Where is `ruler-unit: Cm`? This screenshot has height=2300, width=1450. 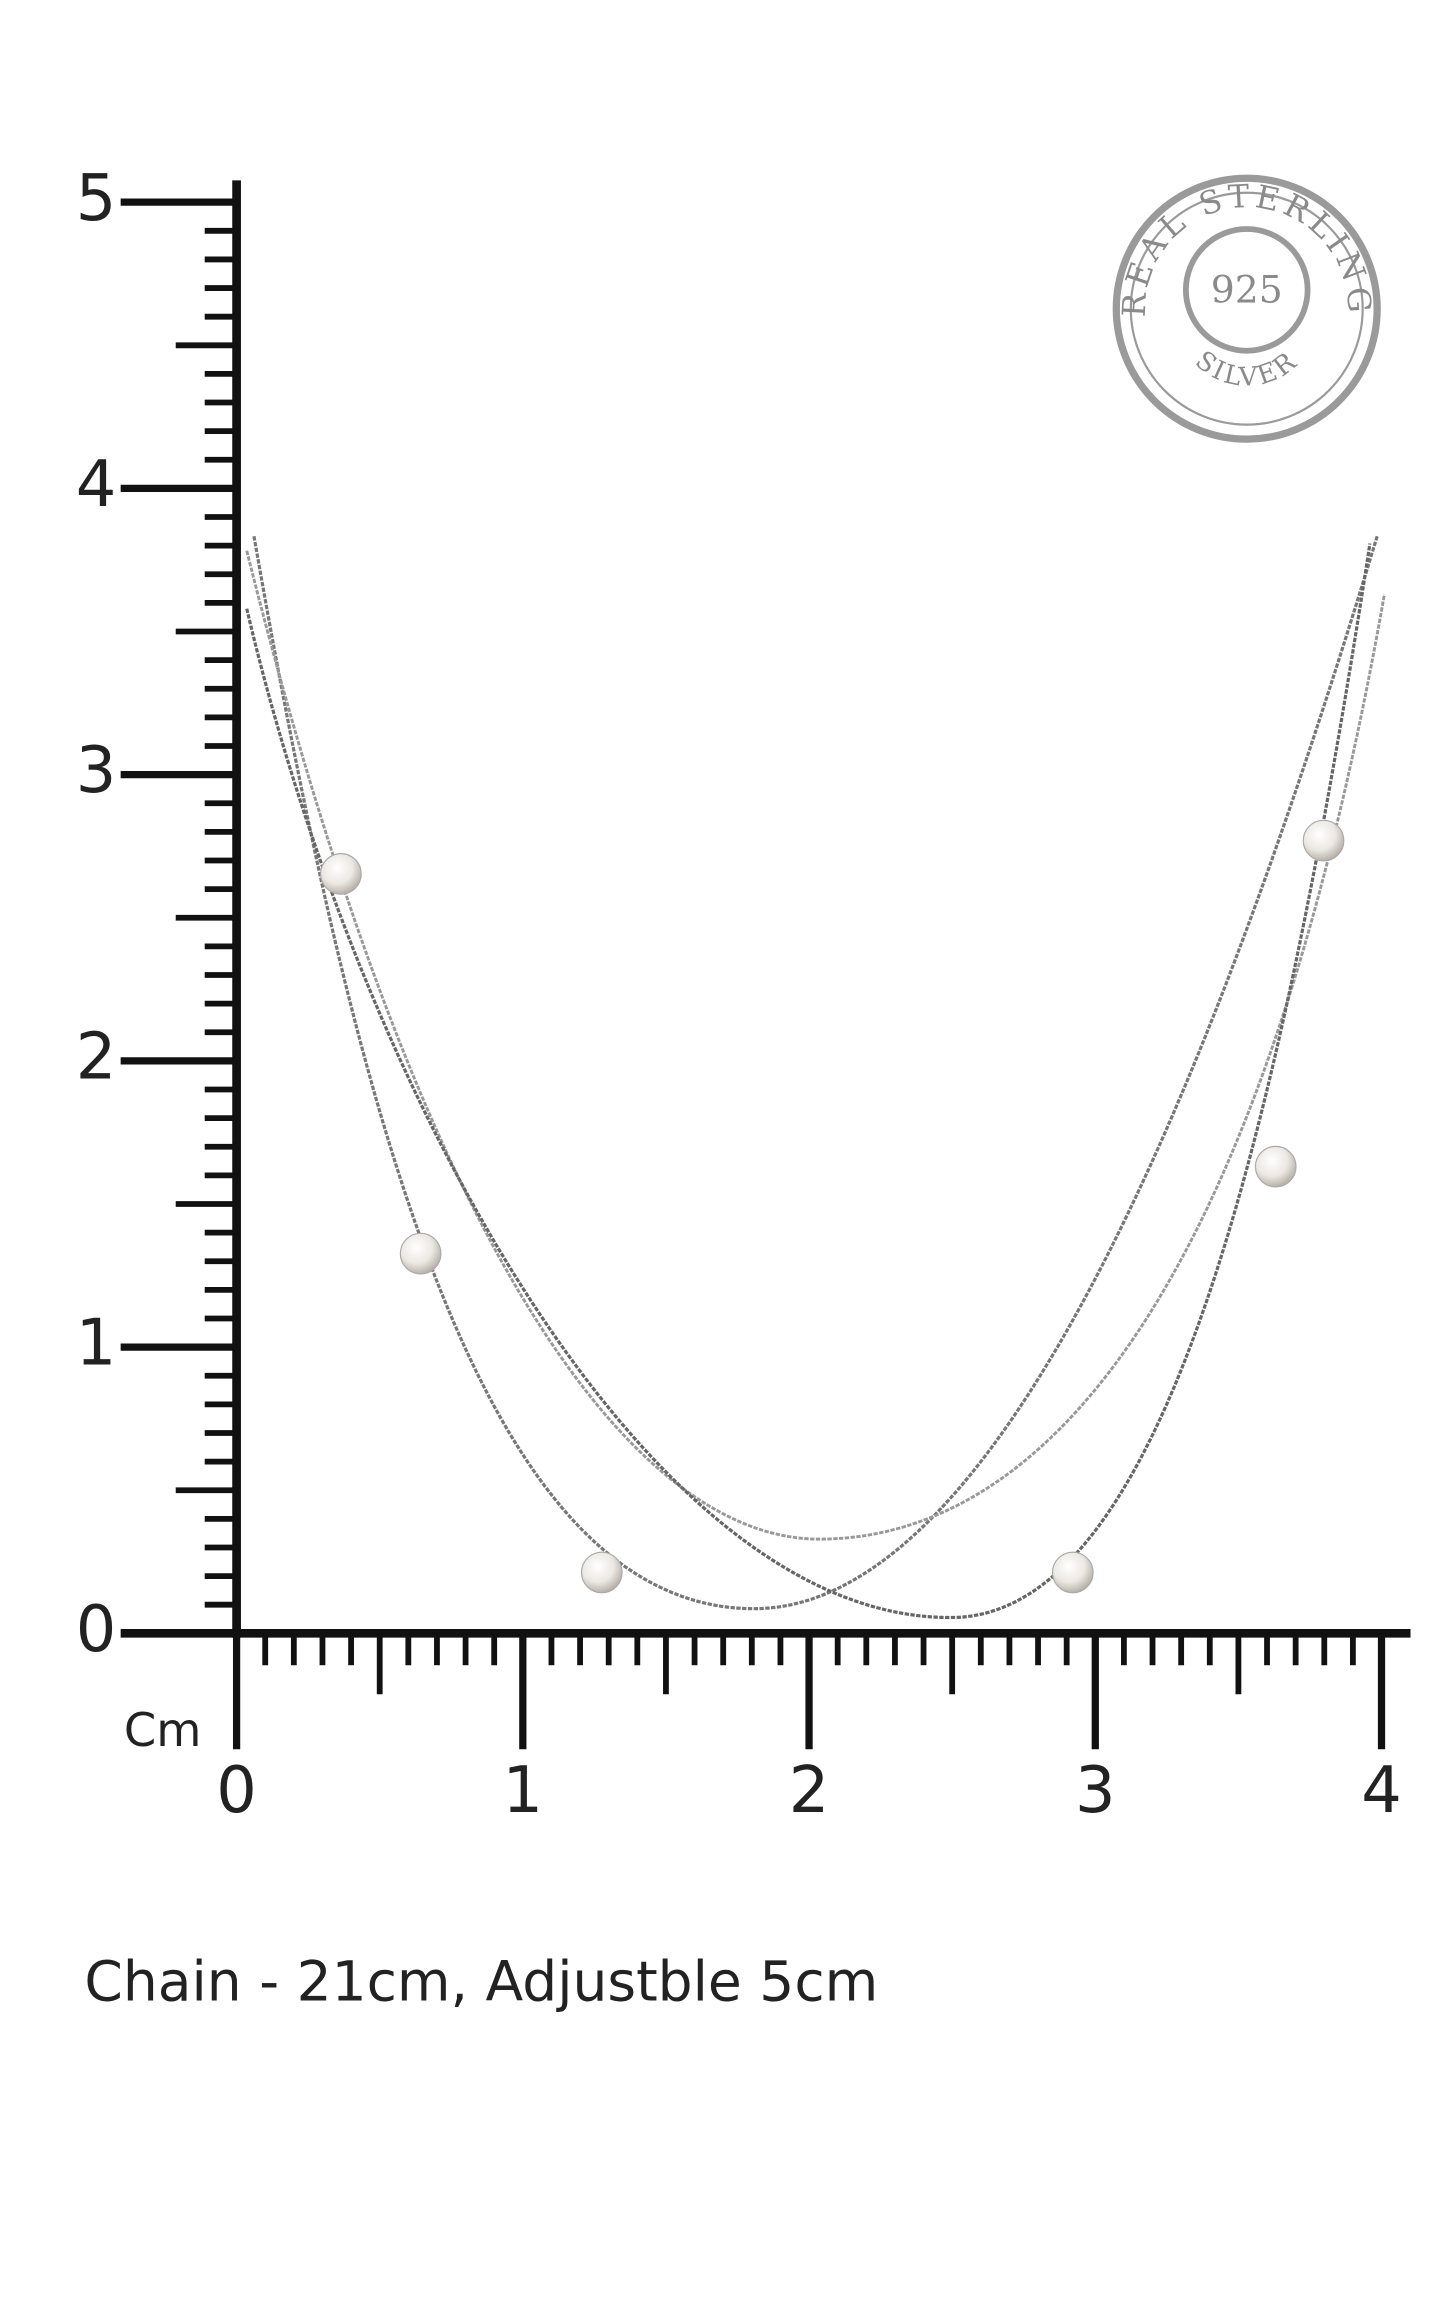 ruler-unit: Cm is located at coordinates (163, 1730).